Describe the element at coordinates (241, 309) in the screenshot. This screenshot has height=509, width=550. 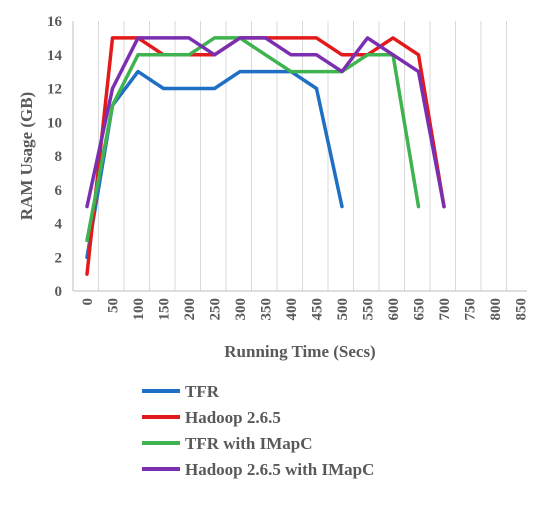
I see `x-tick-label: 300` at that location.